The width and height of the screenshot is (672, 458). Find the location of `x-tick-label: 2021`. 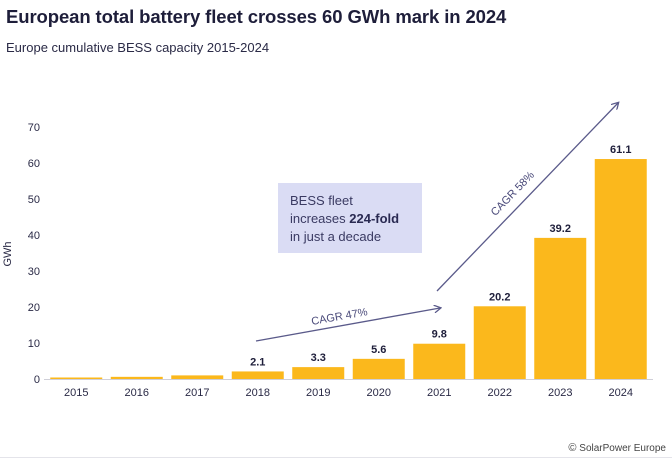

x-tick-label: 2021 is located at coordinates (439, 393).